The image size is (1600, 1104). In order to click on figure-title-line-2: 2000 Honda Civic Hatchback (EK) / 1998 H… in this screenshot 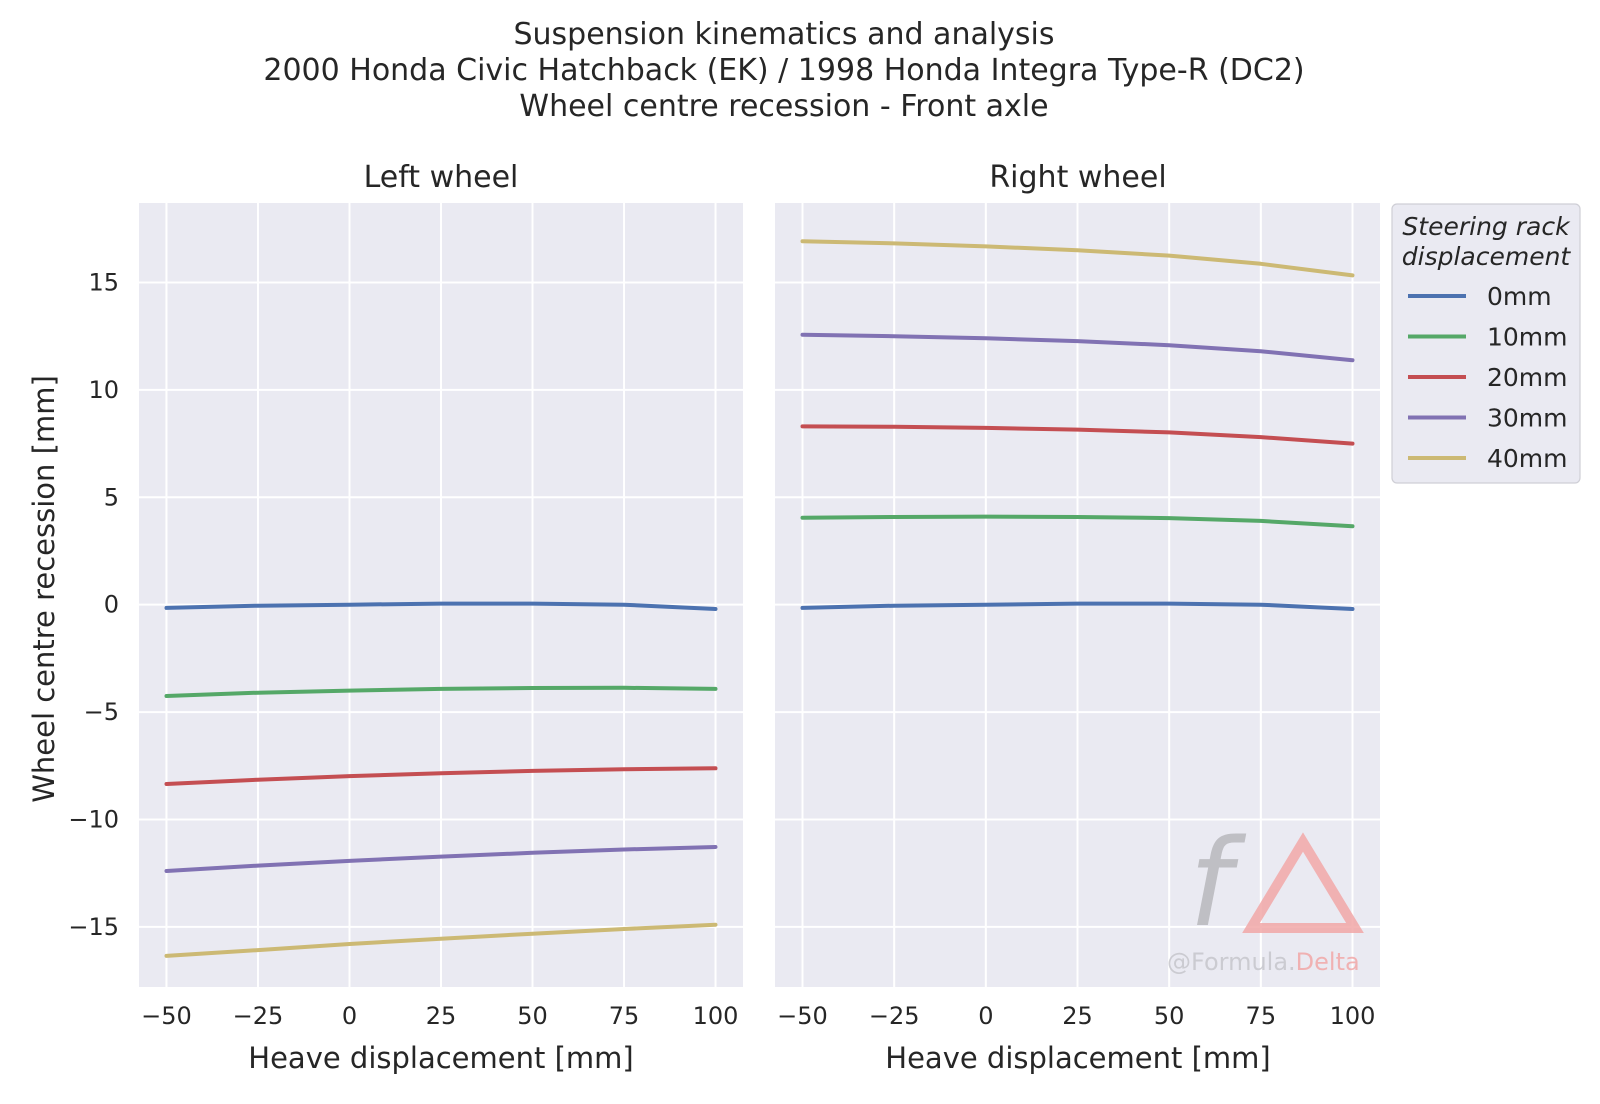, I will do `click(783, 70)`.